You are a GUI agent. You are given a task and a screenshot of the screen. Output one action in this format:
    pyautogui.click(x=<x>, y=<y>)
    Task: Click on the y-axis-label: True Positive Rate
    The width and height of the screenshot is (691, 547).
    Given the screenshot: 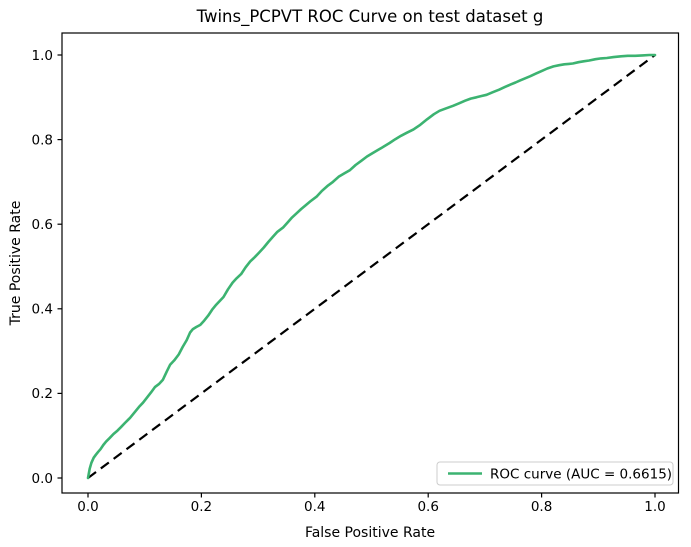 What is the action you would take?
    pyautogui.click(x=16, y=264)
    